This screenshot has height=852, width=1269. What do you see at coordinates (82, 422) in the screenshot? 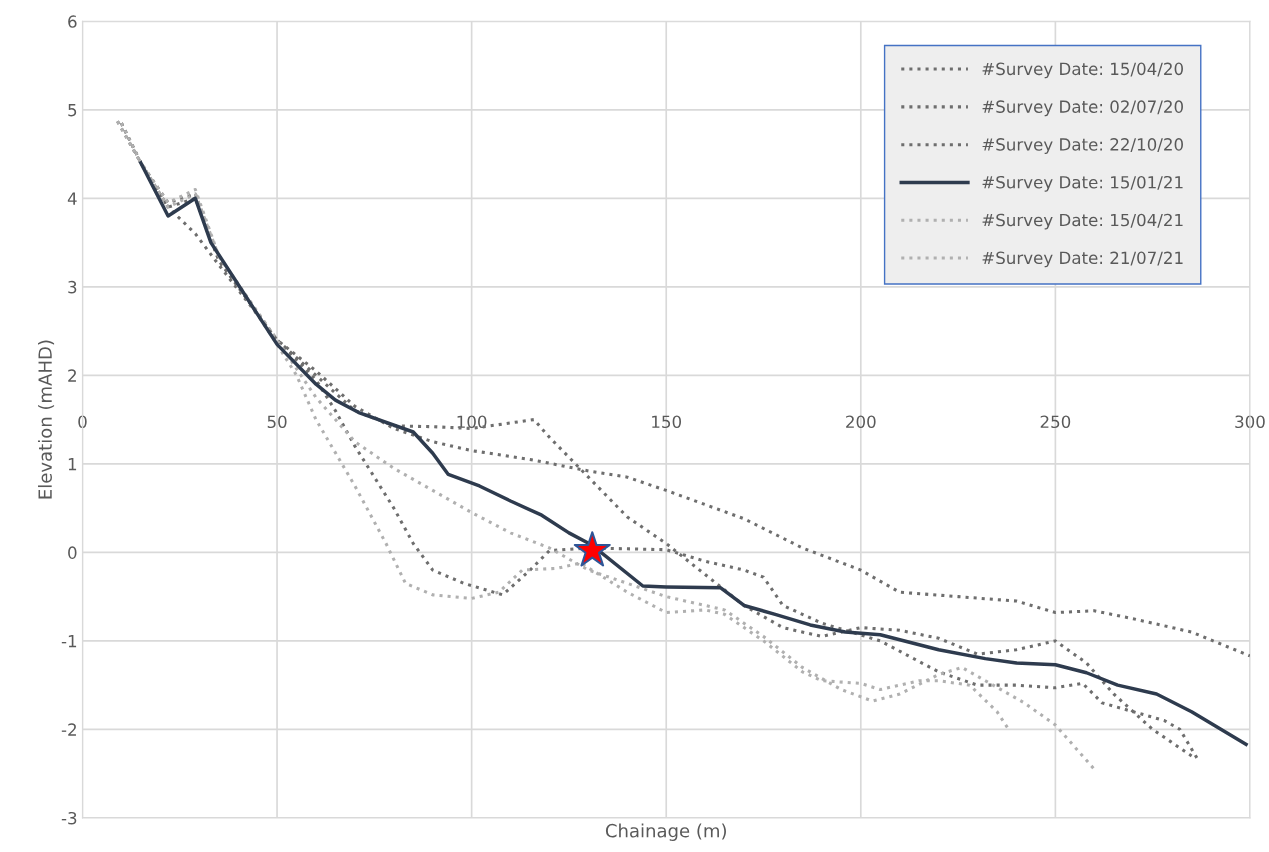
I see `x-tick-label: 0` at bounding box center [82, 422].